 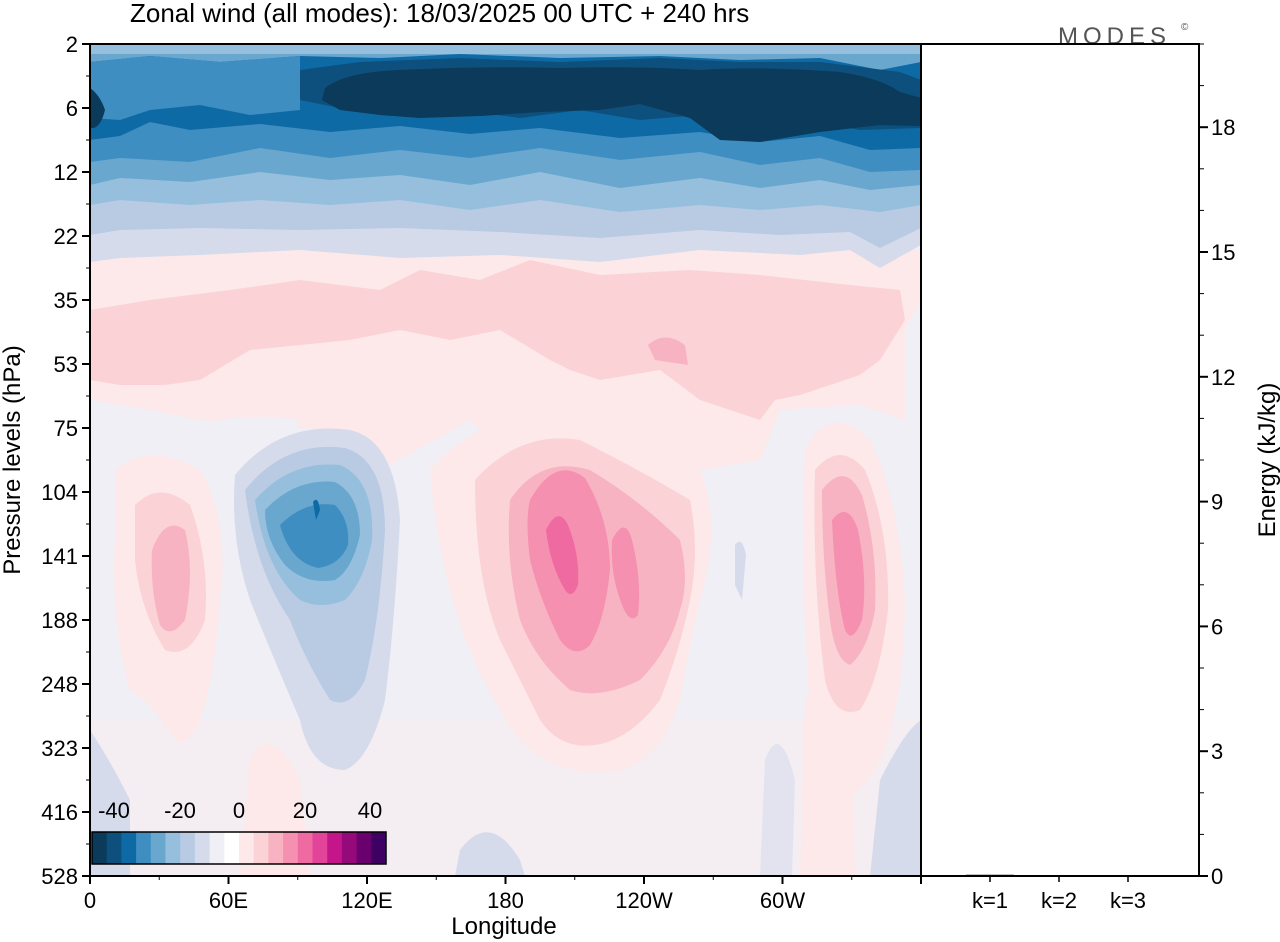 What do you see at coordinates (59, 492) in the screenshot?
I see `pressure-tick-label: 104` at bounding box center [59, 492].